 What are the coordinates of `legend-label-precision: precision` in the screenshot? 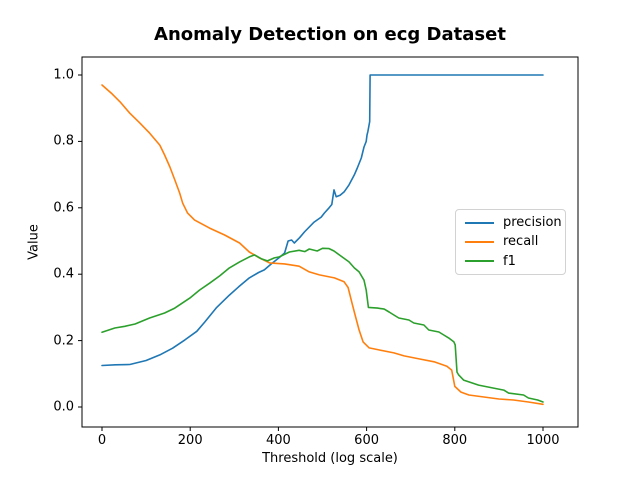 It's located at (532, 223).